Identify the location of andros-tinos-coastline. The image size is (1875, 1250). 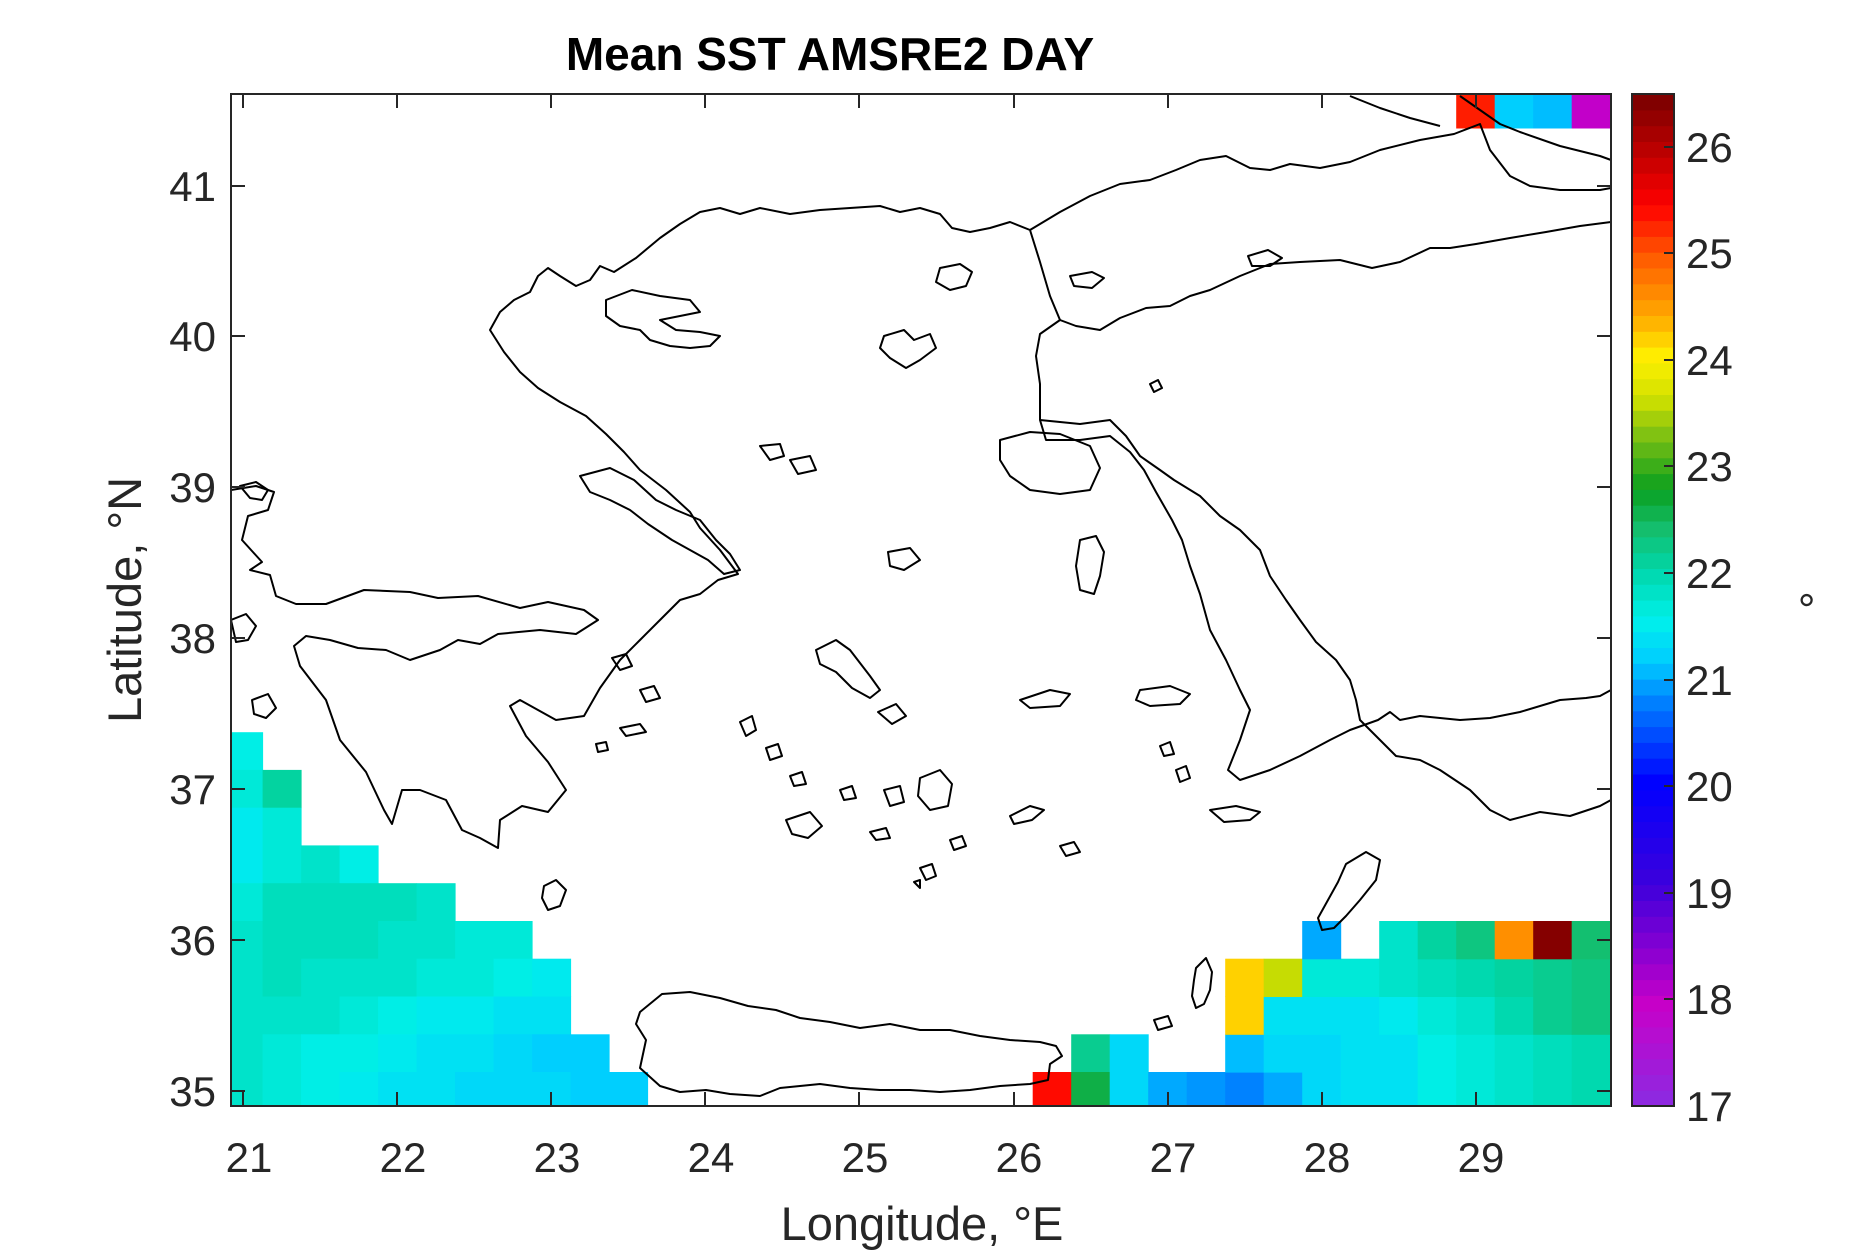
(861, 682).